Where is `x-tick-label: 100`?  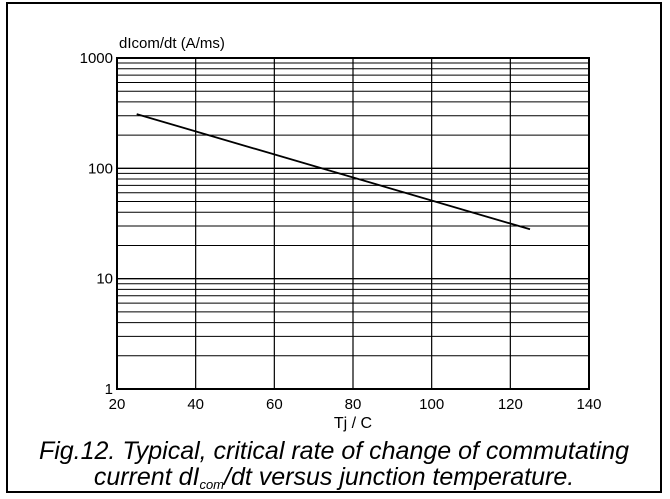 x-tick-label: 100 is located at coordinates (431, 404).